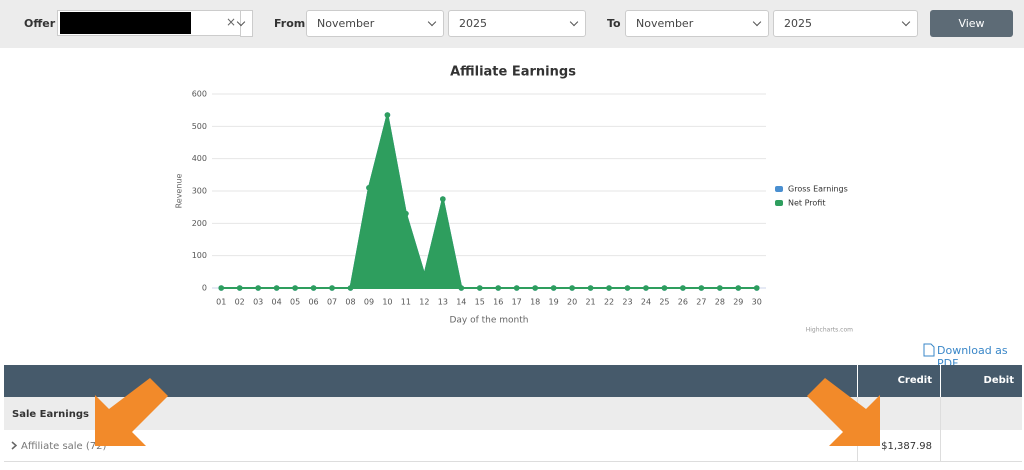  I want to click on table-header, so click(430, 381).